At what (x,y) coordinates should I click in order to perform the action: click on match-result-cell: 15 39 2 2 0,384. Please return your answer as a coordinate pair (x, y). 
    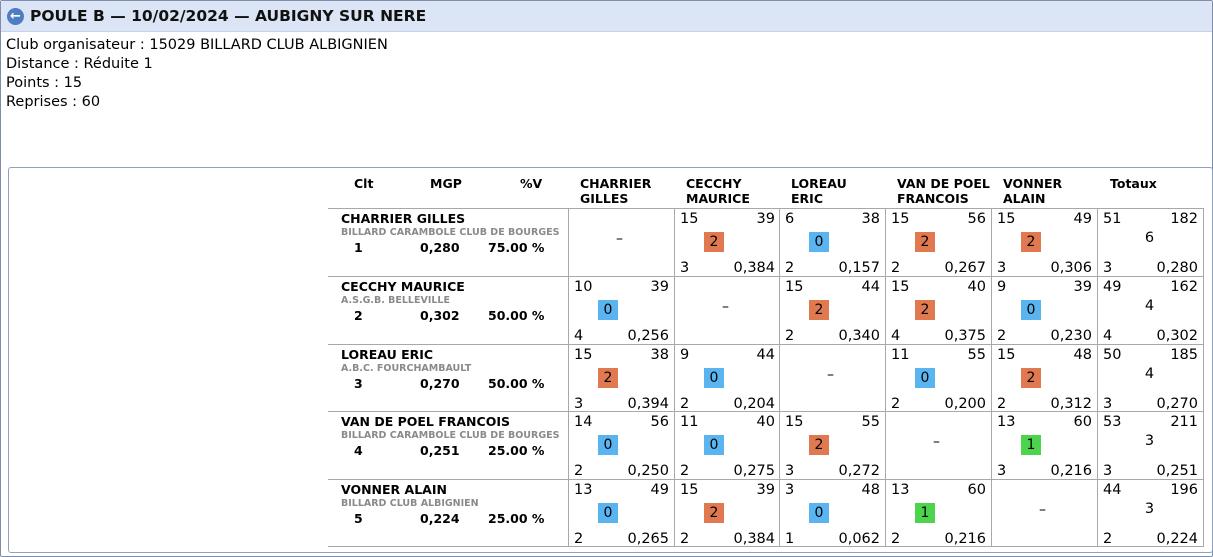
    Looking at the image, I should click on (726, 513).